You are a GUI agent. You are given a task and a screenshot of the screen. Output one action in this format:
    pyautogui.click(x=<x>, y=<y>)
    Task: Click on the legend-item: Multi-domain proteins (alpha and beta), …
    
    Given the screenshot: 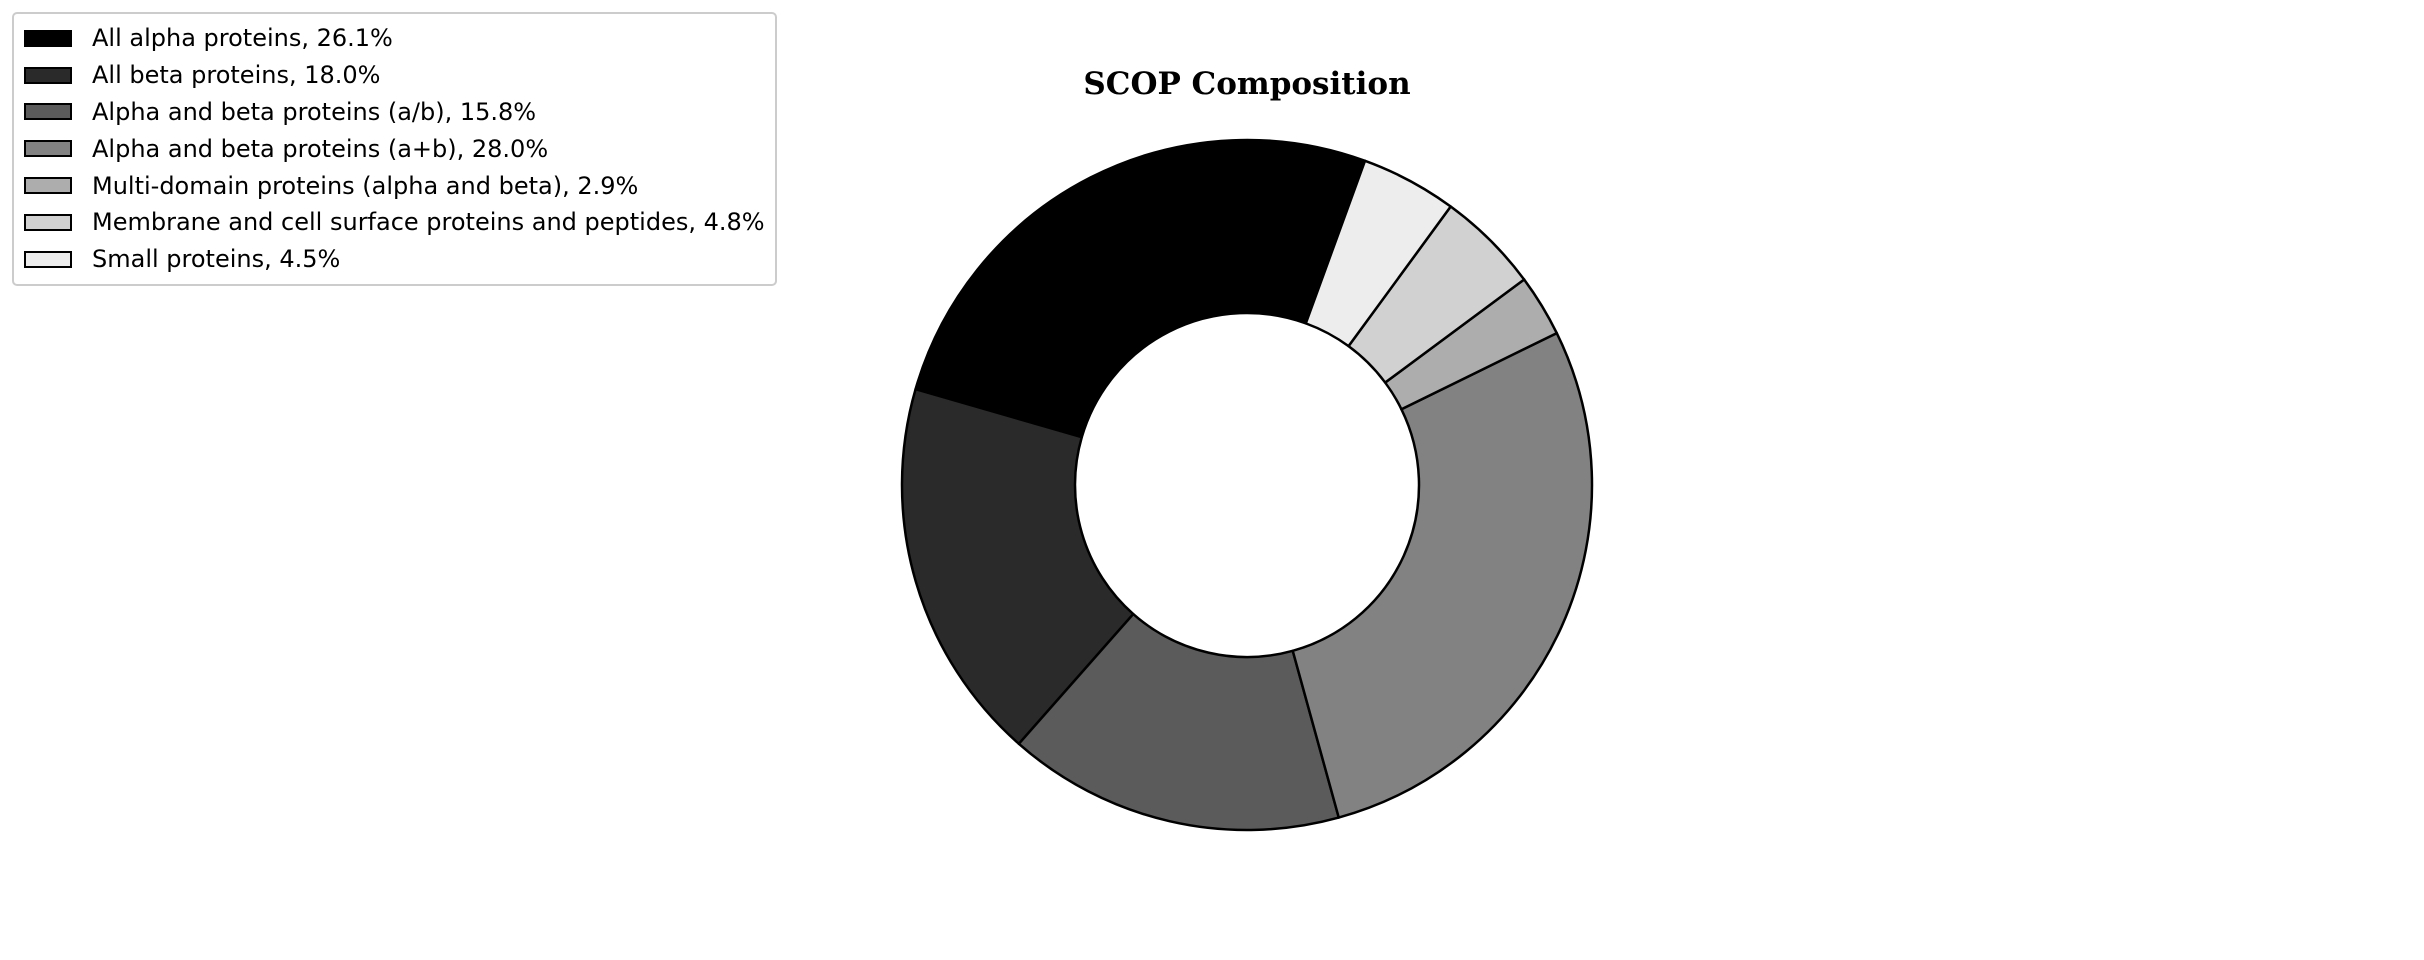 What is the action you would take?
    pyautogui.click(x=394, y=185)
    